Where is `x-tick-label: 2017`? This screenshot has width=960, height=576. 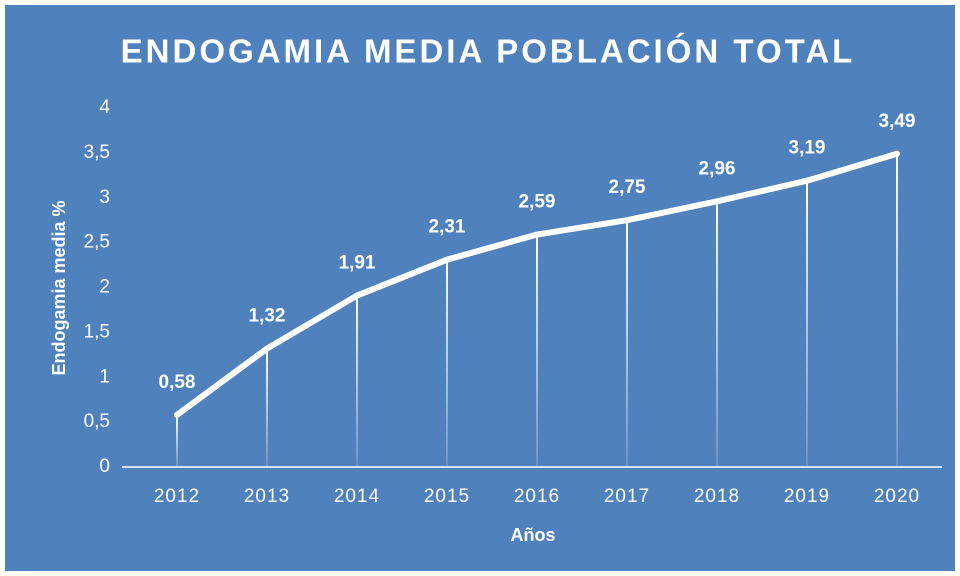 x-tick-label: 2017 is located at coordinates (627, 496).